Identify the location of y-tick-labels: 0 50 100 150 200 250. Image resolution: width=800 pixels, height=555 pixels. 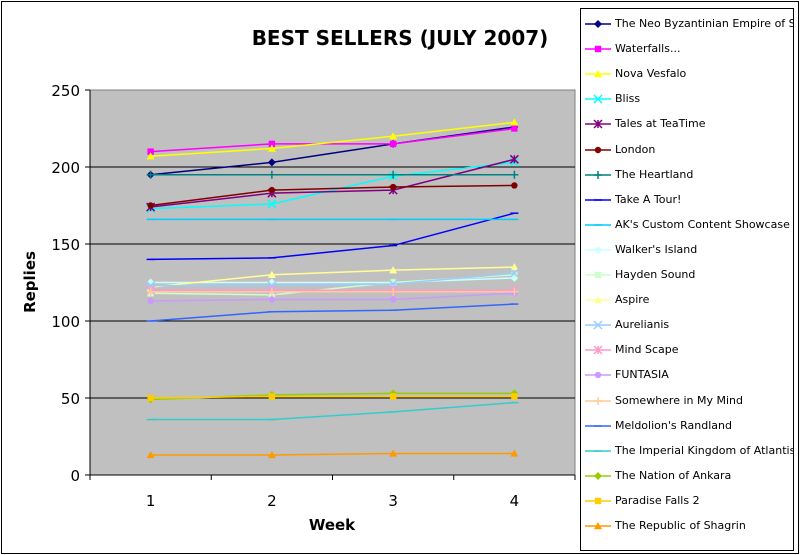
(70, 283).